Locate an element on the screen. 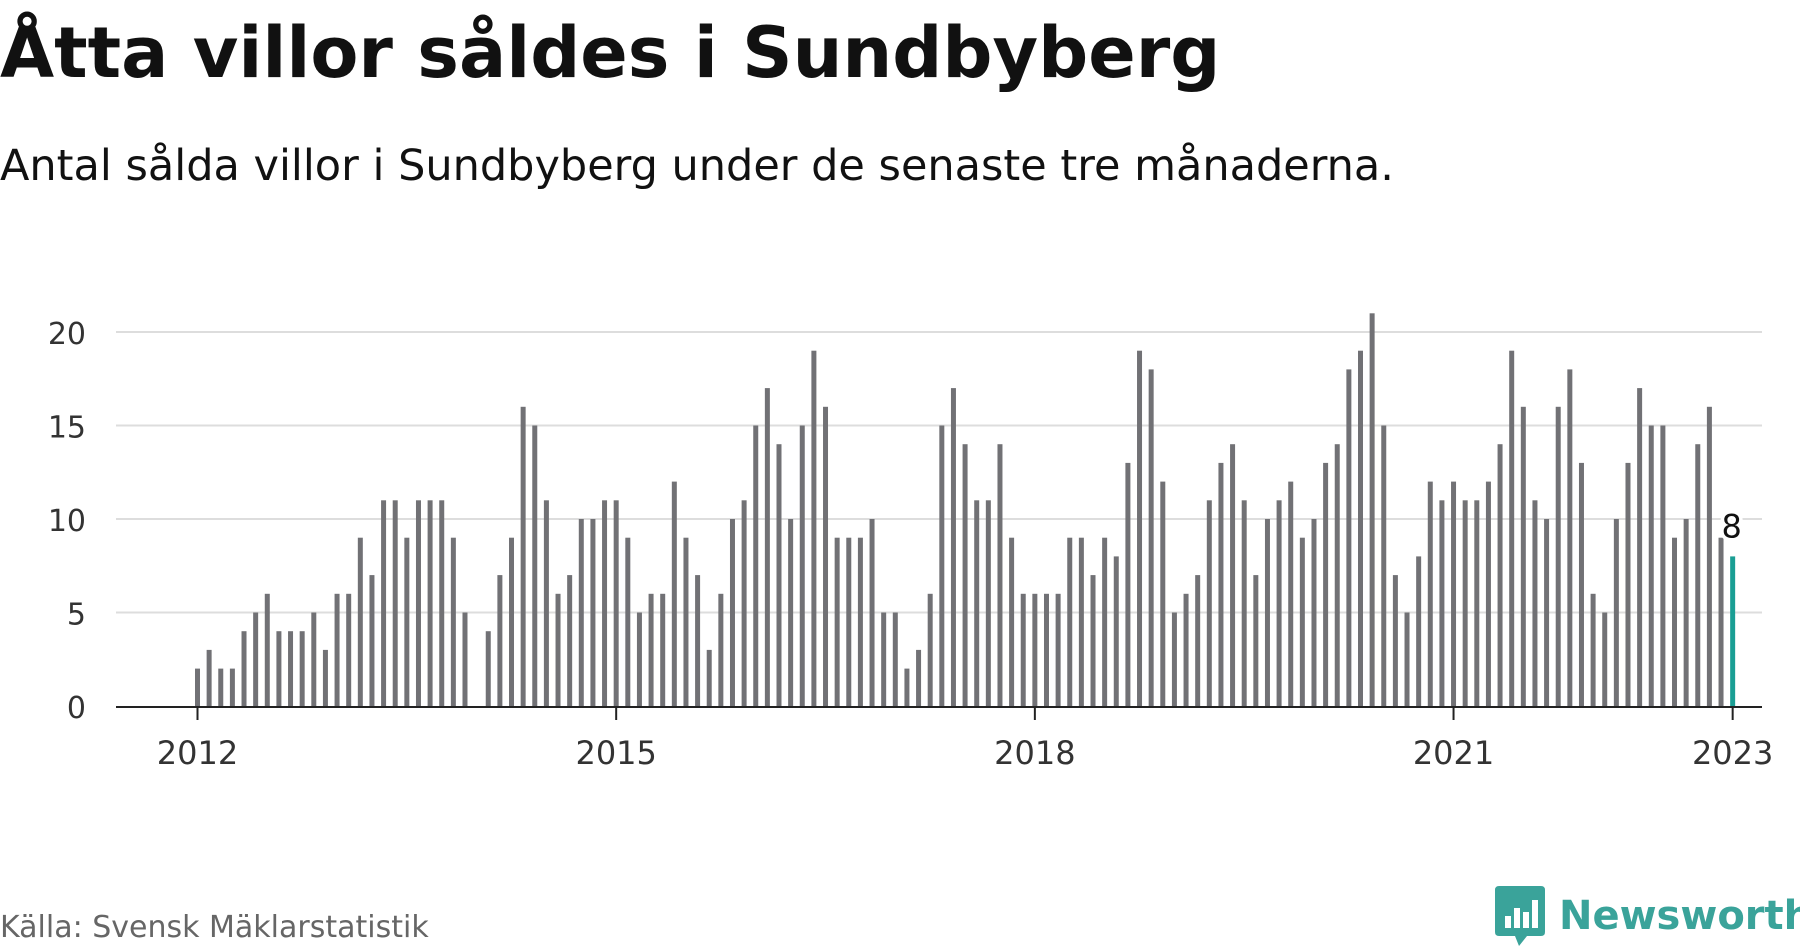  brand-logo: Newsworthy is located at coordinates (1647, 916).